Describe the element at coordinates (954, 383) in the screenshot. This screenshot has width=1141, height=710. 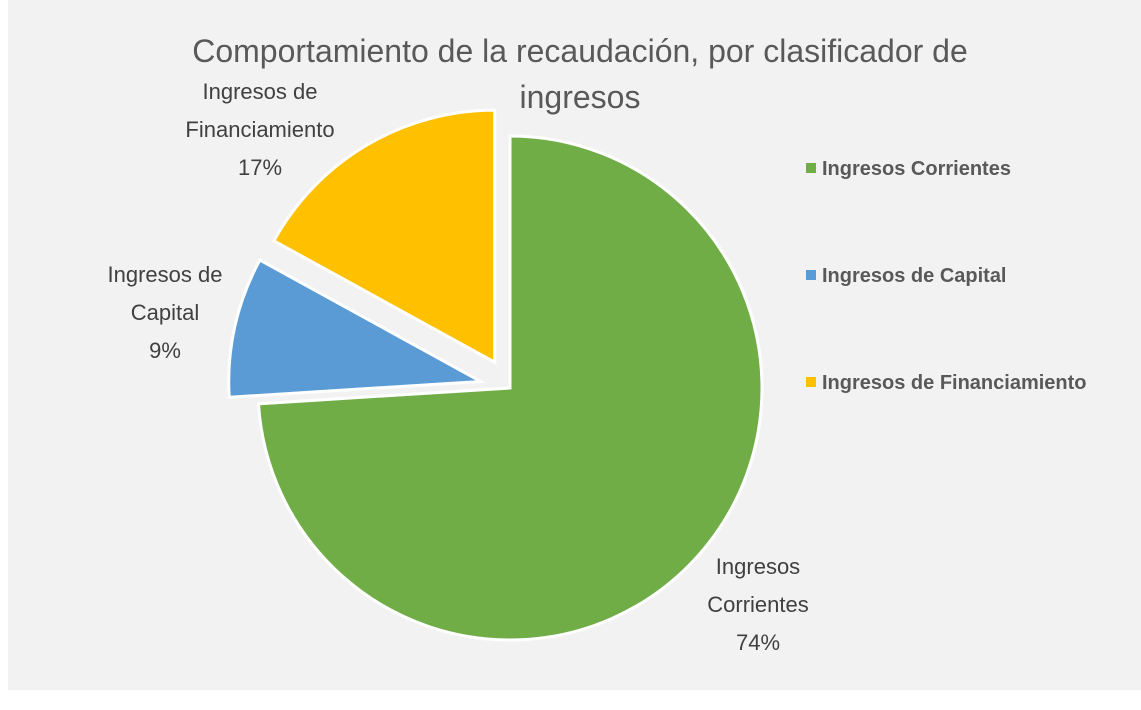
I see `legend-label: Ingresos de Financiamiento` at that location.